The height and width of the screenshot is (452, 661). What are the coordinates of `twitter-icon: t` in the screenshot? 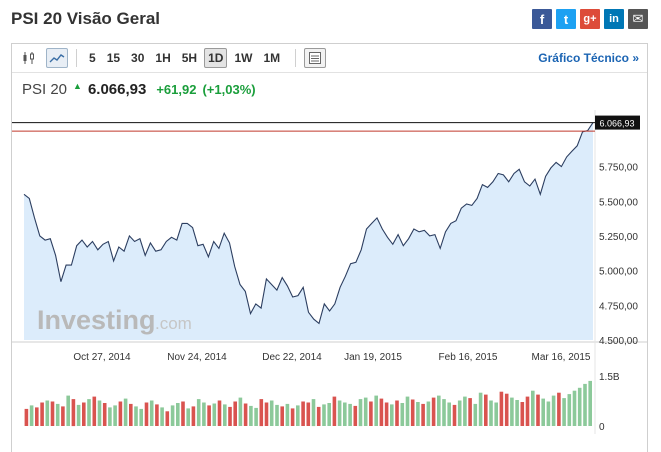 It's located at (566, 19).